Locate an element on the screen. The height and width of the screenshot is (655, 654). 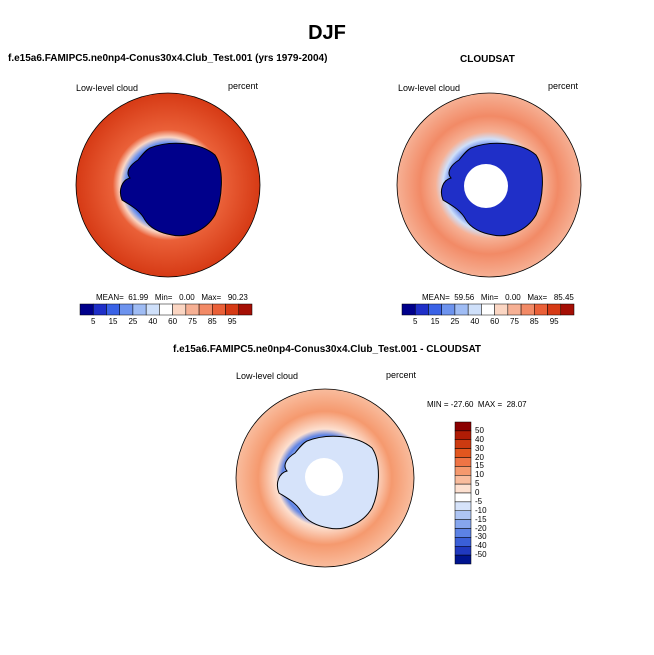
obs-polar-map is located at coordinates (489, 185).